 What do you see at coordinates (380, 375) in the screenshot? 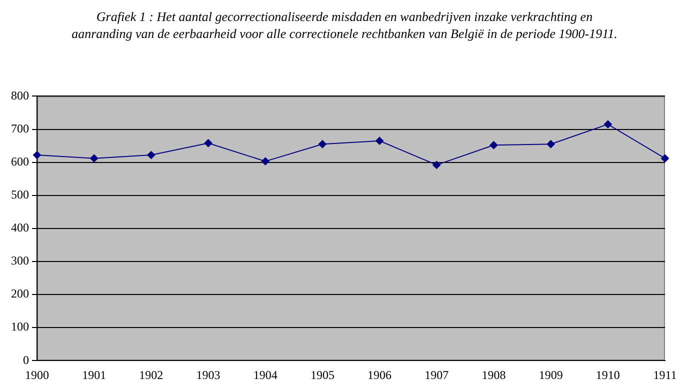
I see `x-tick-label: 1906` at bounding box center [380, 375].